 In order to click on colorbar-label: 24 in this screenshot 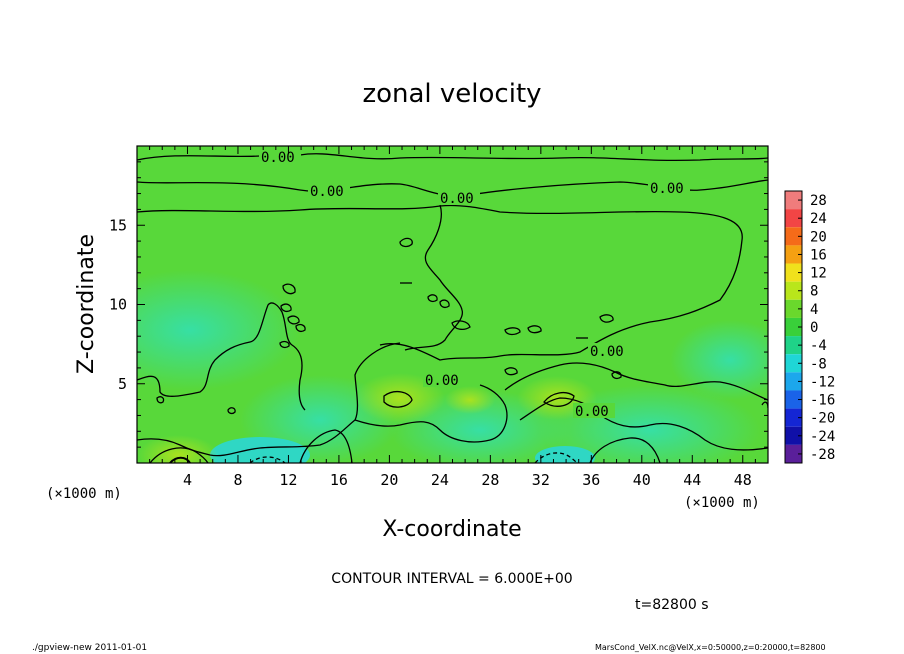, I will do `click(818, 219)`.